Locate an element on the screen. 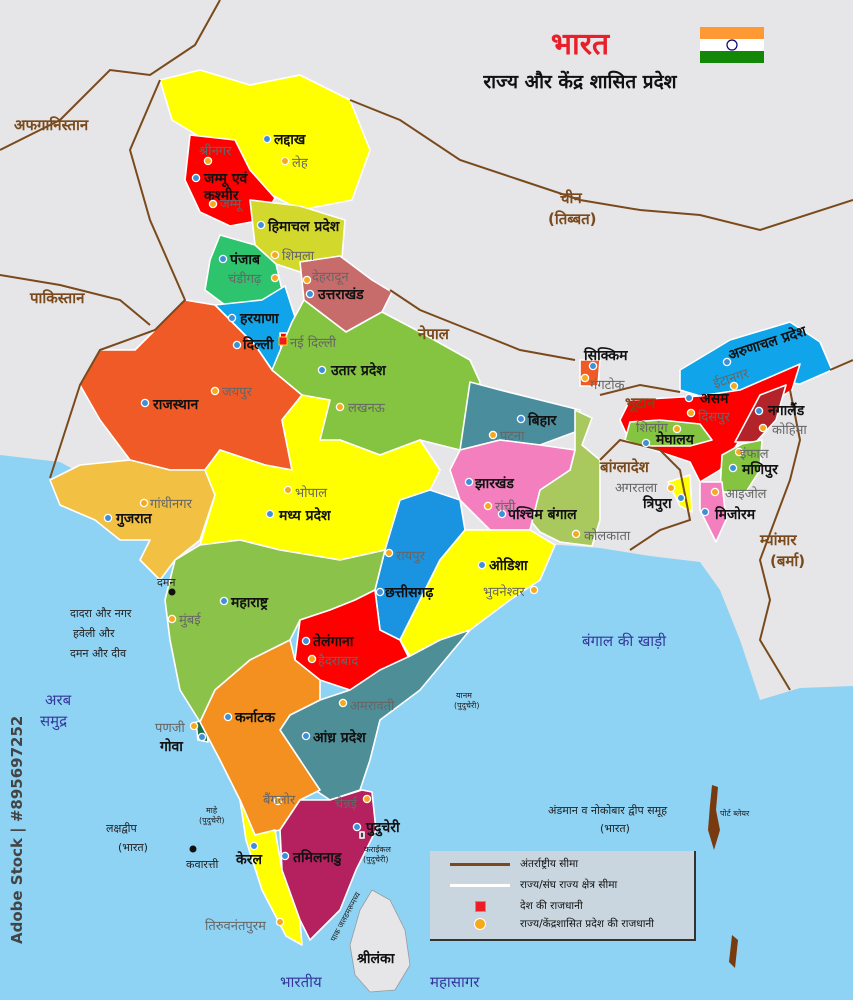 The height and width of the screenshot is (1000, 853). state-label: मणिपुर is located at coordinates (760, 470).